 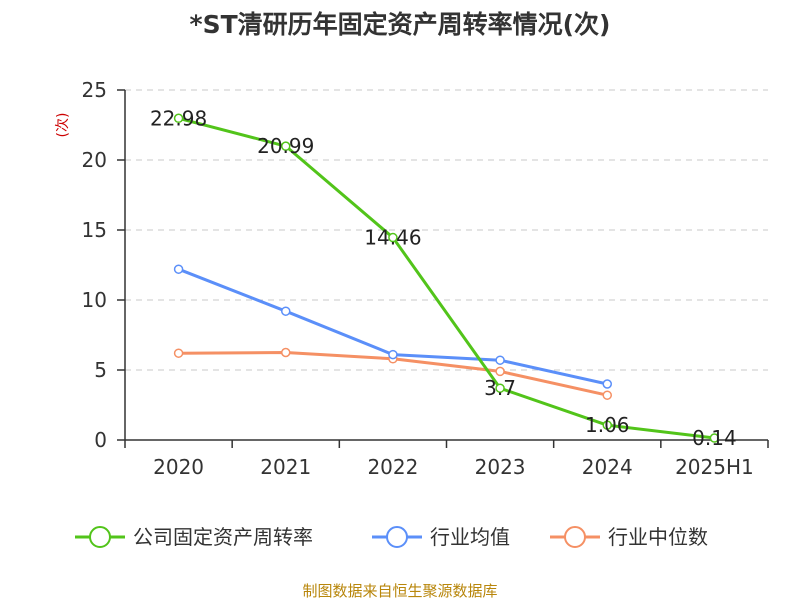 I want to click on series-line, so click(x=393, y=326).